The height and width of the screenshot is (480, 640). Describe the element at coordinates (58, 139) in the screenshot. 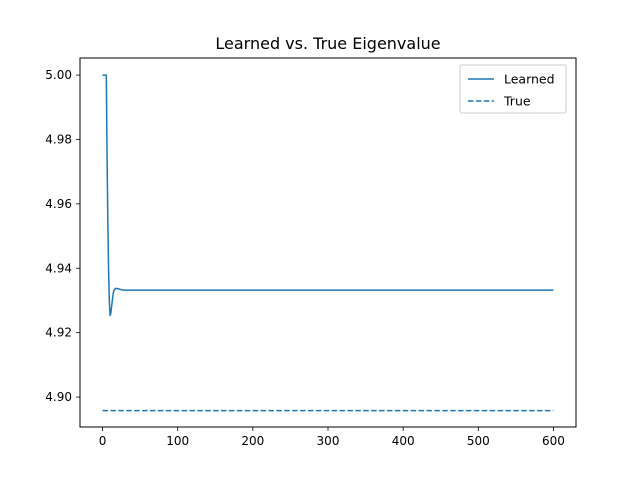

I see `y-tick-label: 4.98` at that location.